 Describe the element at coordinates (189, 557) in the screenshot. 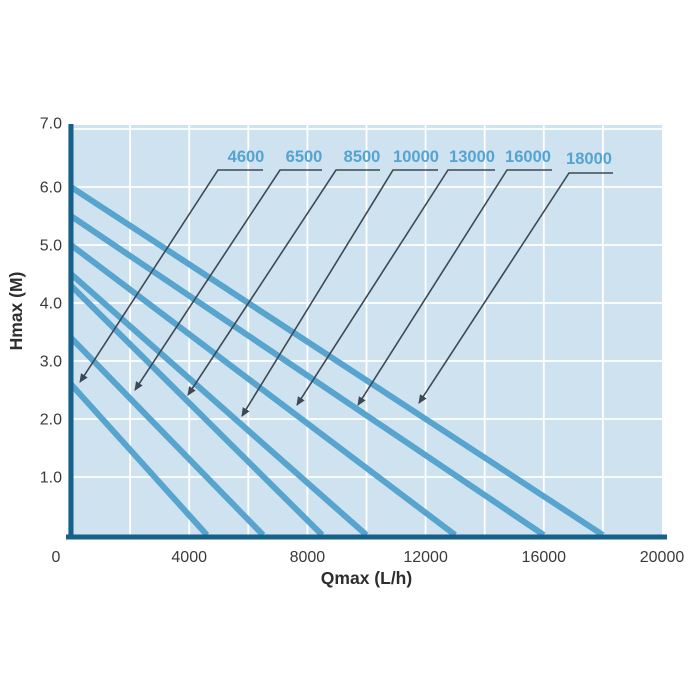

I see `x-tick-label: 4000` at that location.